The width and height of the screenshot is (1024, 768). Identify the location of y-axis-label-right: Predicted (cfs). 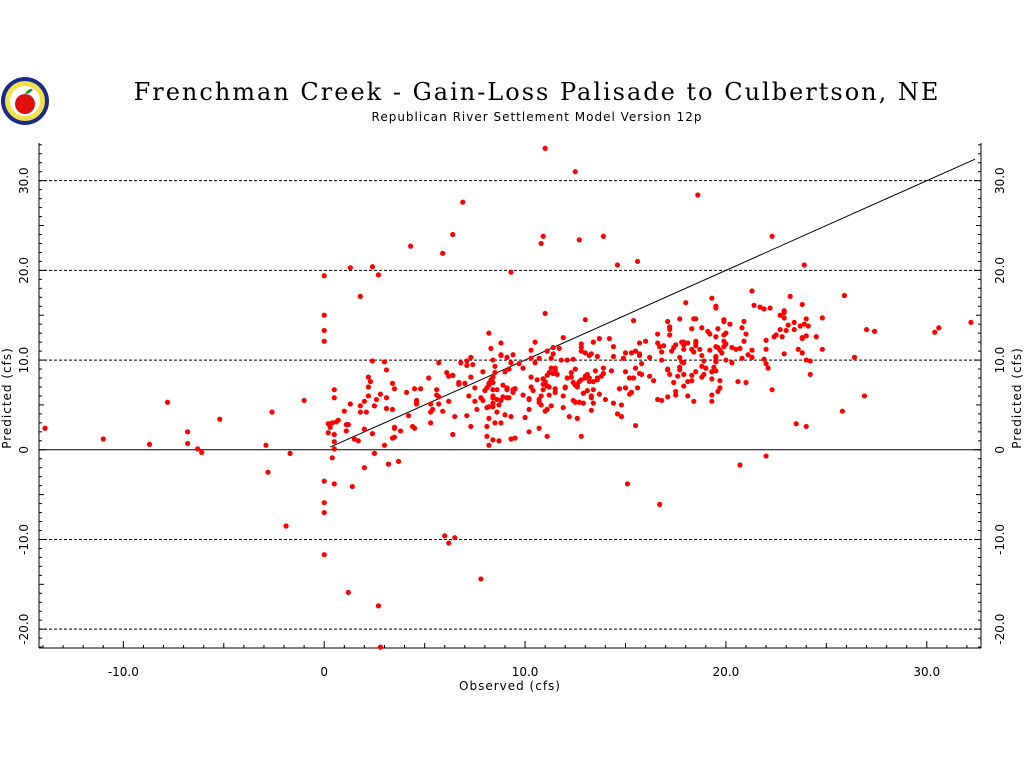
(1017, 398).